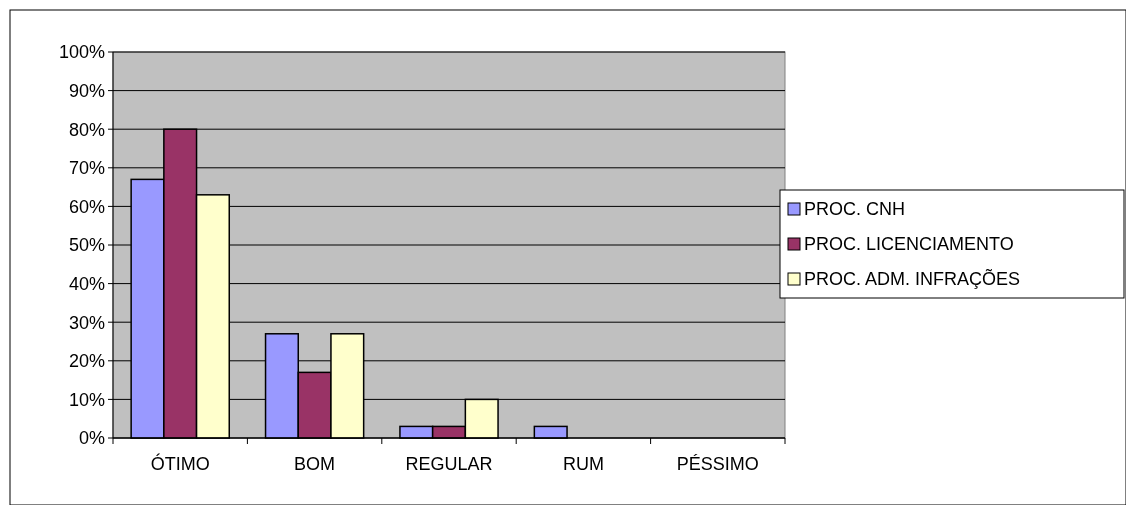  What do you see at coordinates (855, 209) in the screenshot?
I see `legend-label: PROC. CNH` at bounding box center [855, 209].